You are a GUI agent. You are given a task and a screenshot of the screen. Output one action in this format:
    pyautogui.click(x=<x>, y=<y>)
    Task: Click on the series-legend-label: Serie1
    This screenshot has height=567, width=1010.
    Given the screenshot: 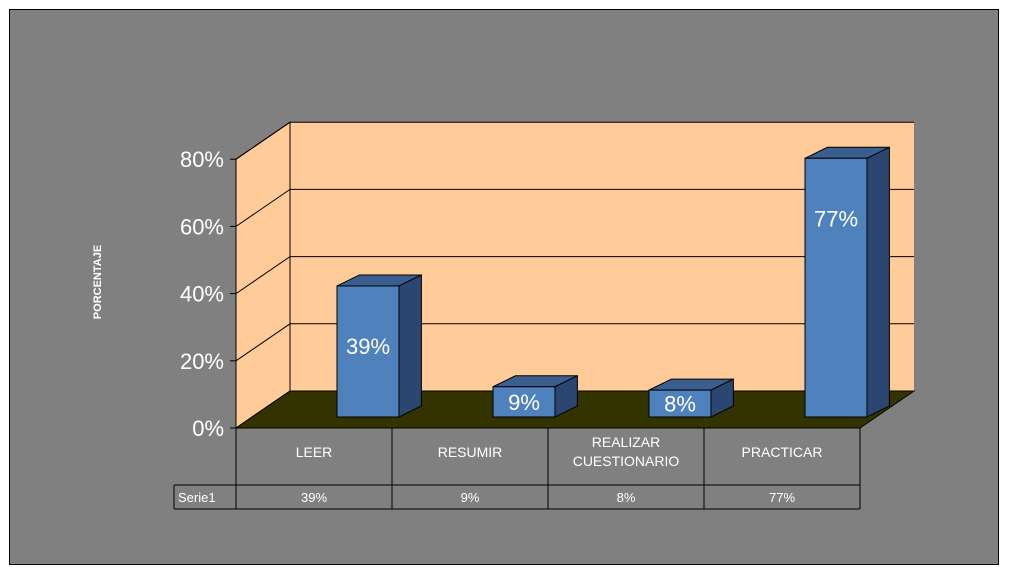 What is the action you would take?
    pyautogui.click(x=197, y=497)
    